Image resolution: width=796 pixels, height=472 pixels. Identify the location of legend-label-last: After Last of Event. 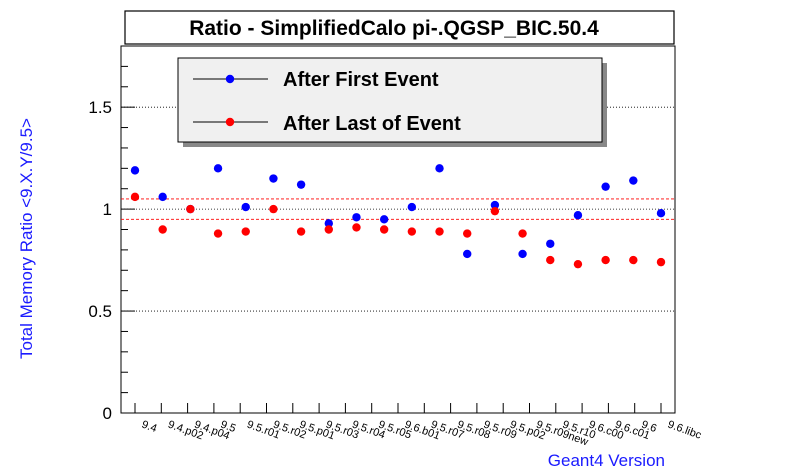
(372, 124).